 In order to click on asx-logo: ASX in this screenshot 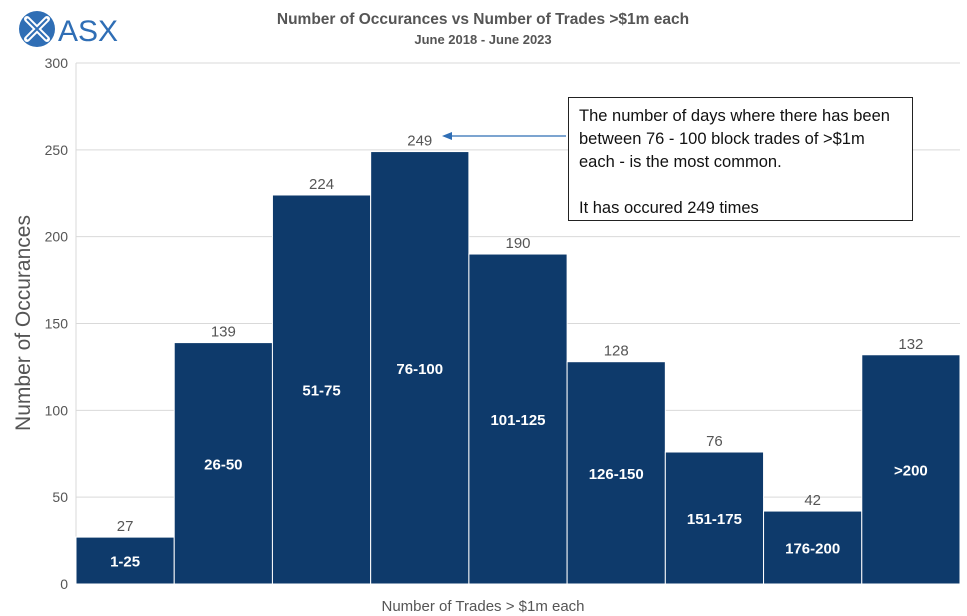, I will do `click(68, 29)`.